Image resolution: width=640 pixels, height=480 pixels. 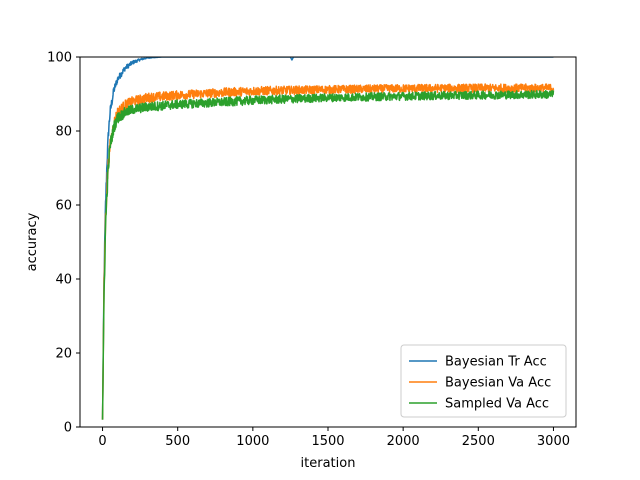 What do you see at coordinates (63, 280) in the screenshot?
I see `y-tick-label: 40` at bounding box center [63, 280].